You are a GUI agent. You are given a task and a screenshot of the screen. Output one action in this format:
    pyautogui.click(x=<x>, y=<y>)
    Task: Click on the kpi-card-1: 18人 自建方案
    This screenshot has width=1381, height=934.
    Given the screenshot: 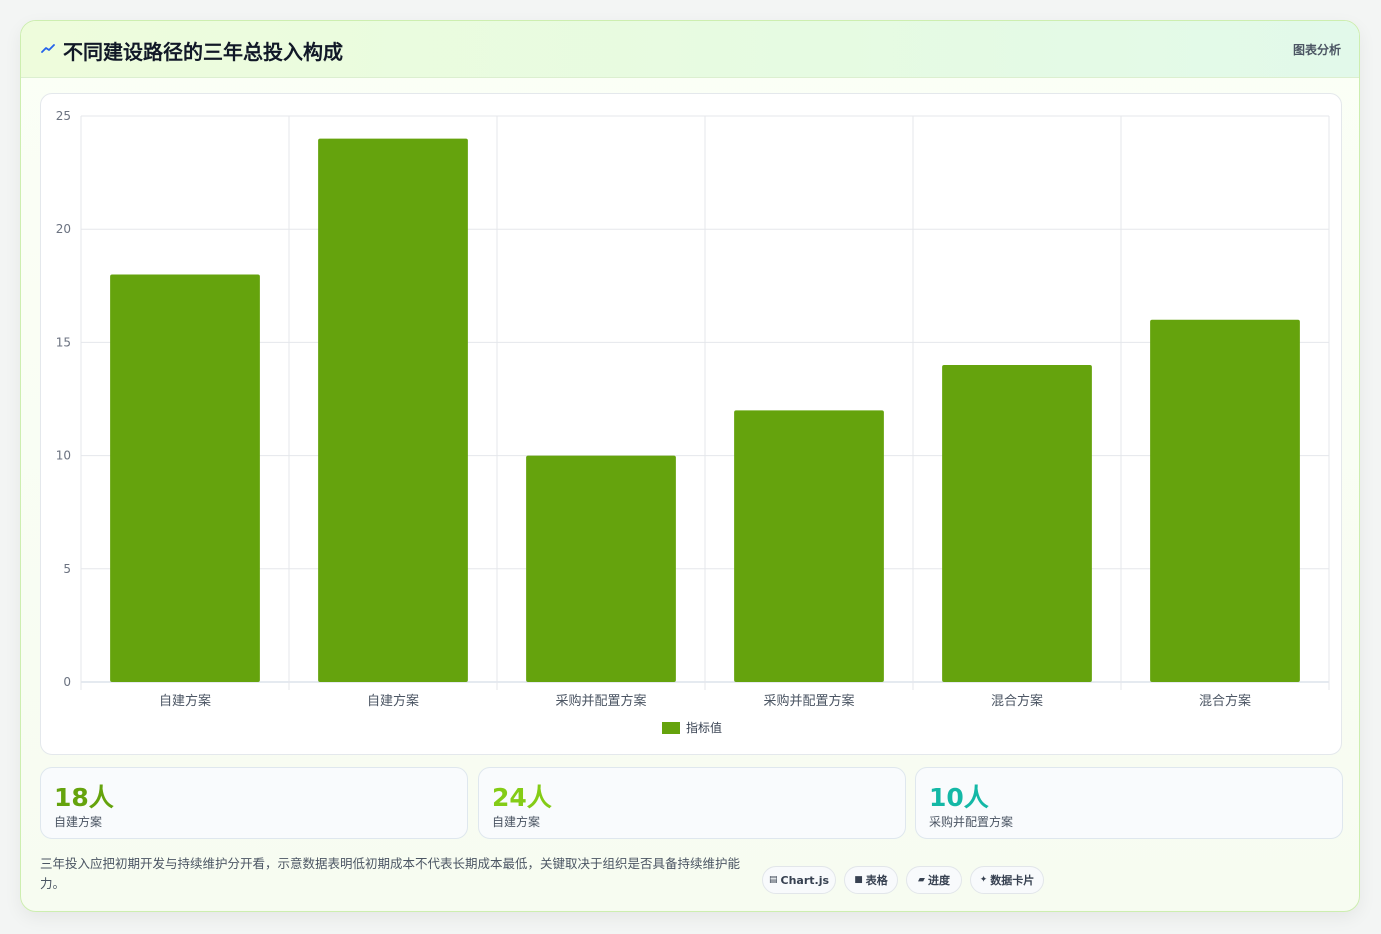 What is the action you would take?
    pyautogui.click(x=254, y=803)
    